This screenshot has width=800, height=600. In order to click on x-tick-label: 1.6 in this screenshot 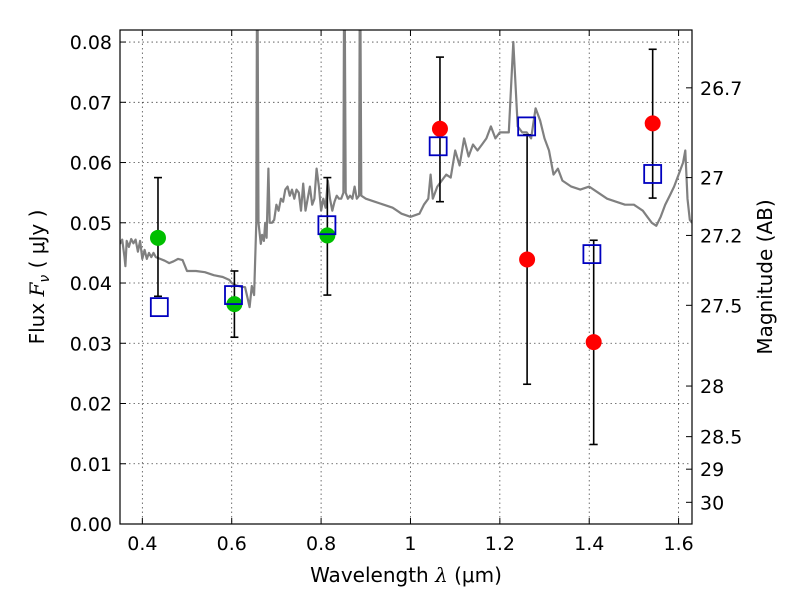, I will do `click(678, 544)`.